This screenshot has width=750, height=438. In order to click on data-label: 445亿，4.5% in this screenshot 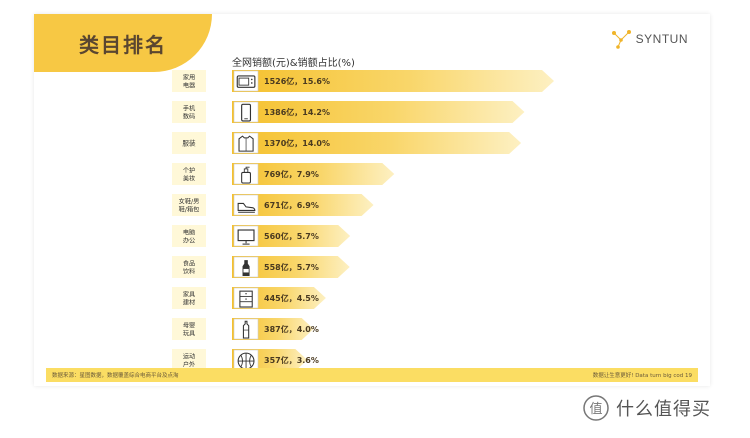, I will do `click(291, 298)`.